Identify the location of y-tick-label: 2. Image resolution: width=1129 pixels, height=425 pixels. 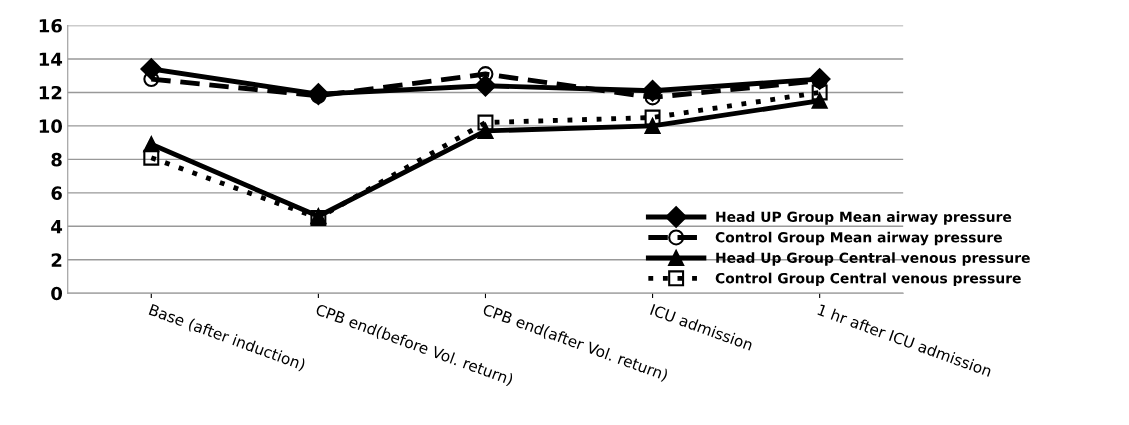
(56, 260).